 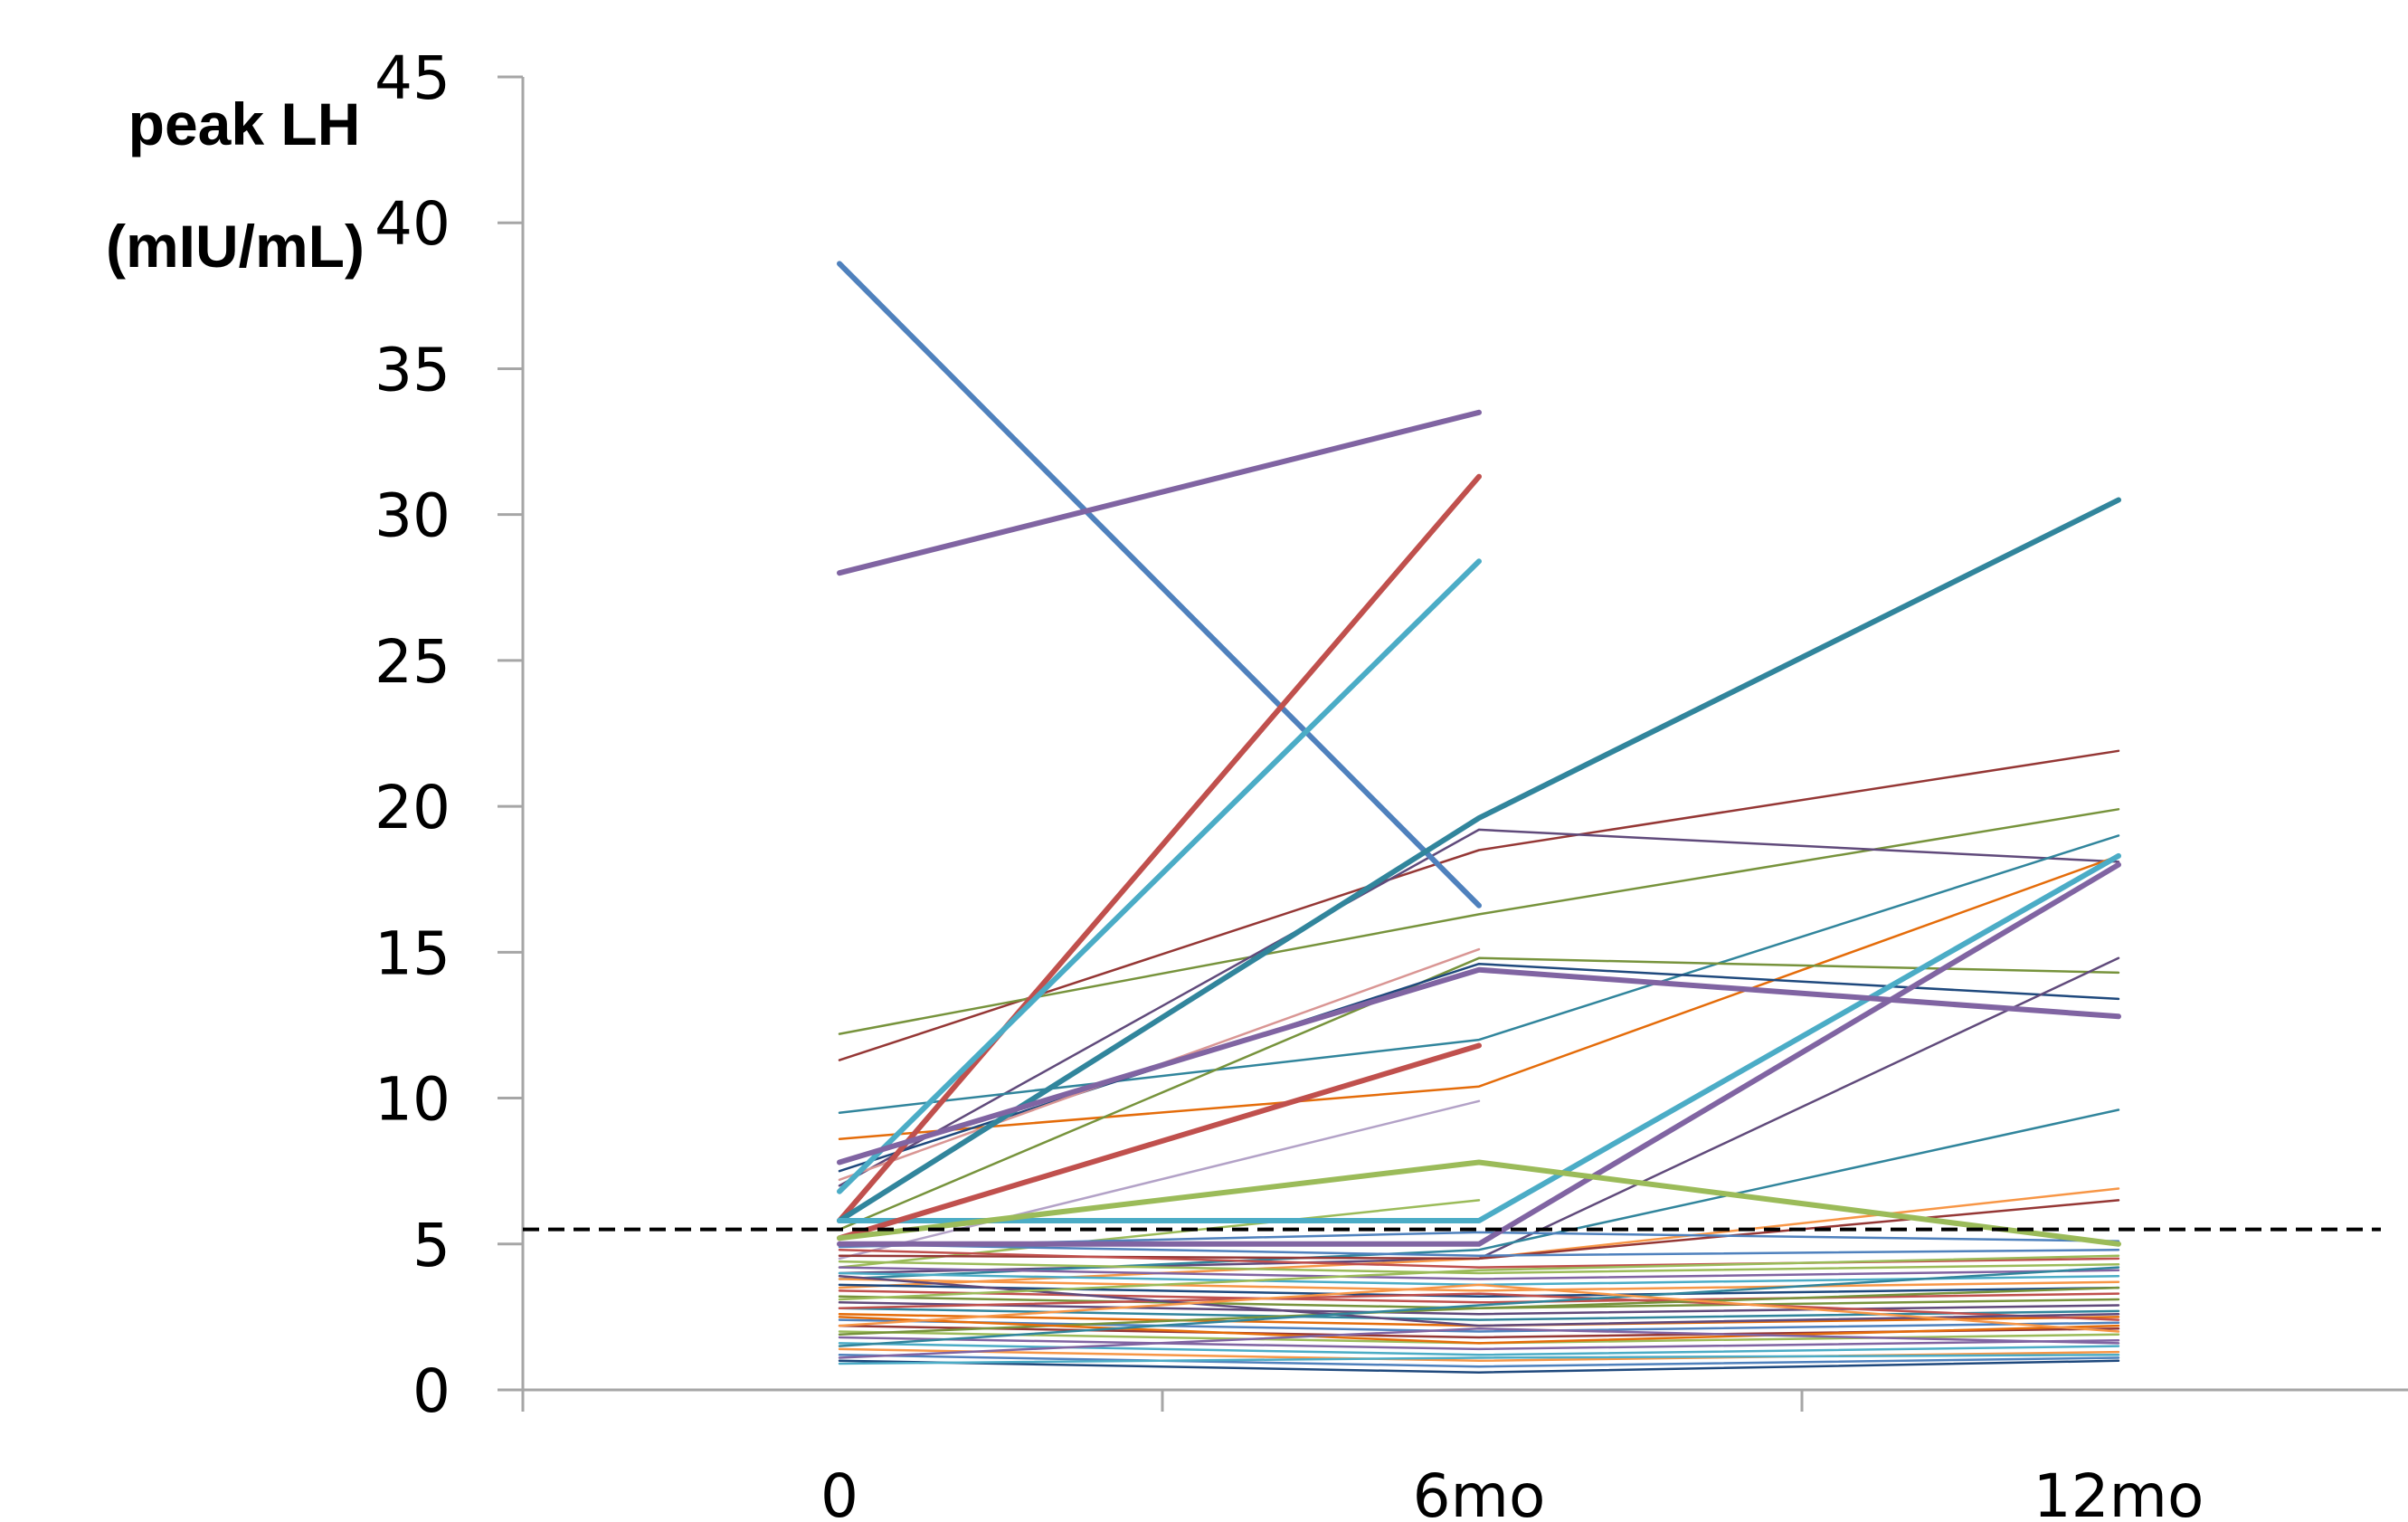 I want to click on y-tick-label: 5, so click(x=431, y=1245).